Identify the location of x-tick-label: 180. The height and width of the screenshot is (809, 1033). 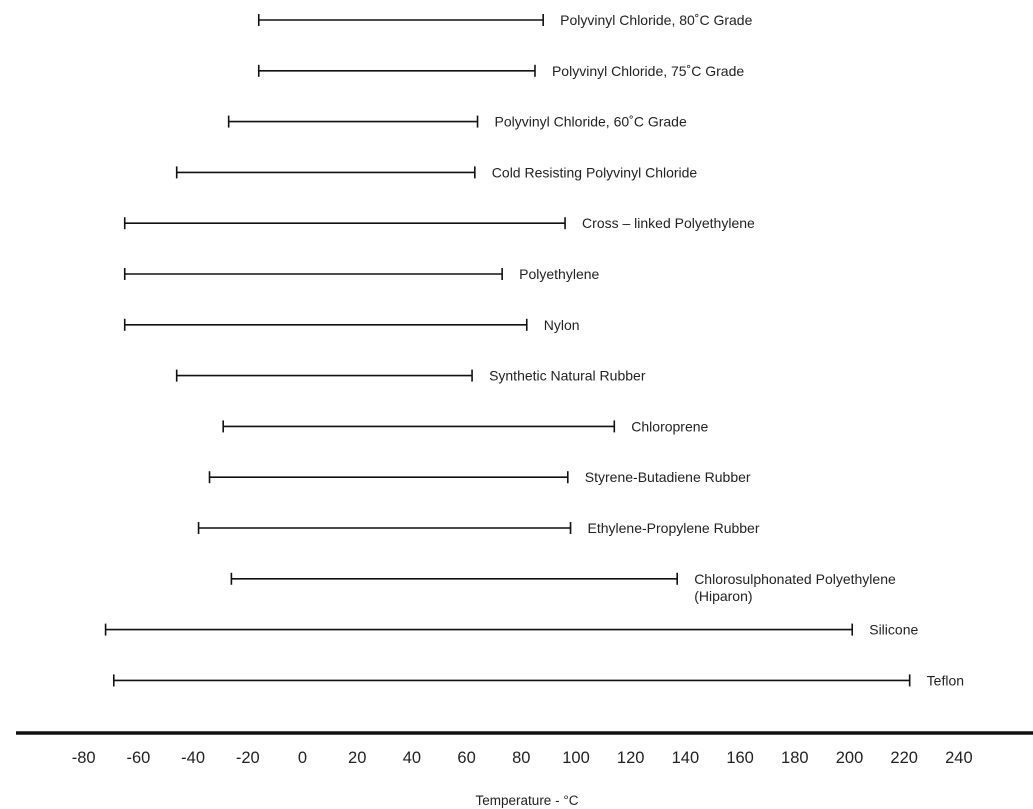
(795, 758).